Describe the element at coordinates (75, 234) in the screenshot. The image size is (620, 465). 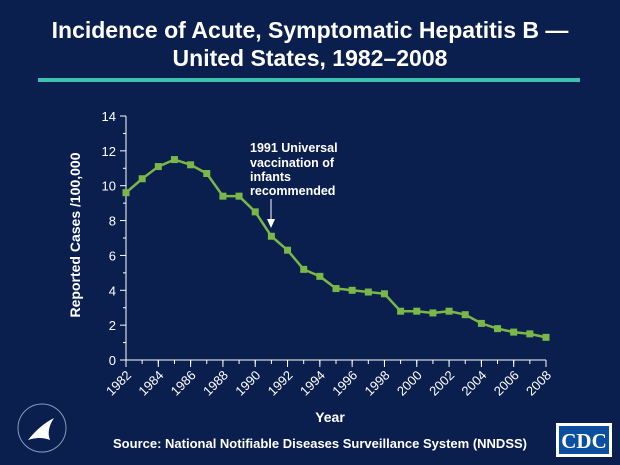
I see `y-axis-title: Reported Cases /100,000` at that location.